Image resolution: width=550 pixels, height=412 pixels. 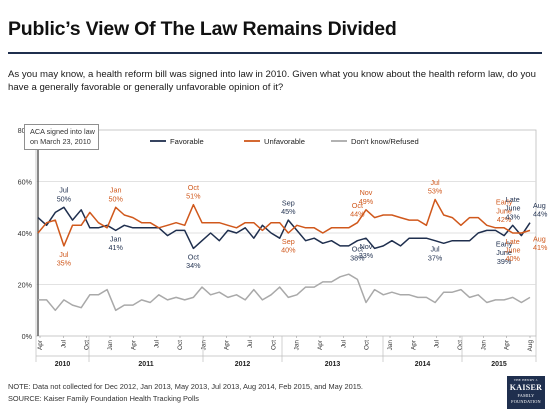 I want to click on legend-label: Favorable, so click(x=187, y=141).